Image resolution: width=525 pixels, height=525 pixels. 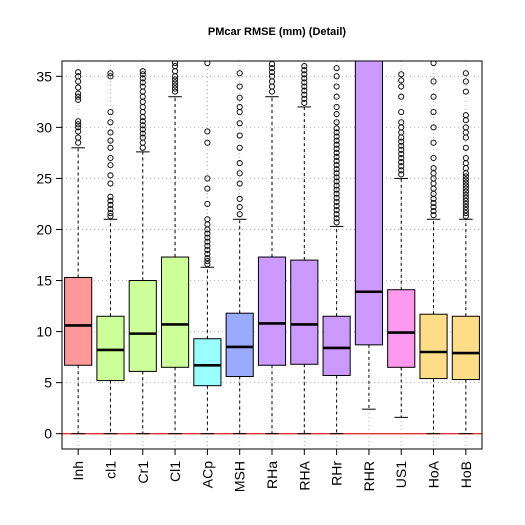 I want to click on box-Inh, so click(x=78, y=252).